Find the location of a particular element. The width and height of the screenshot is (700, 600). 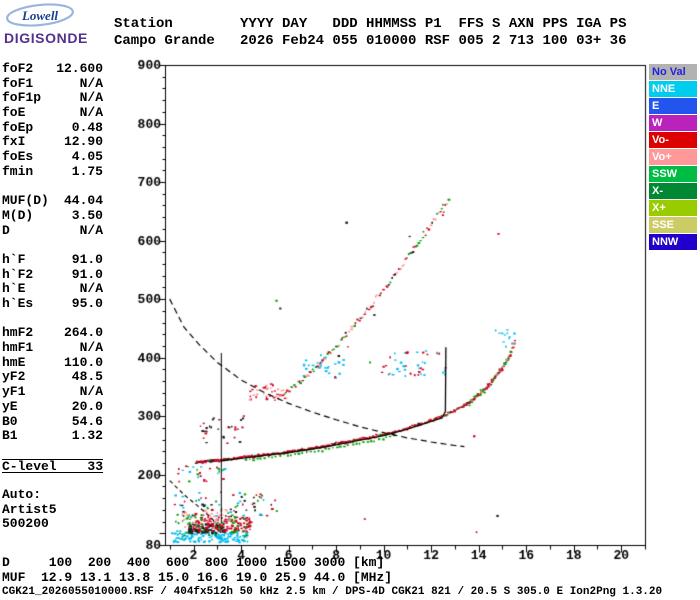

param-row-hf: h`F 91.0 is located at coordinates (52, 259).